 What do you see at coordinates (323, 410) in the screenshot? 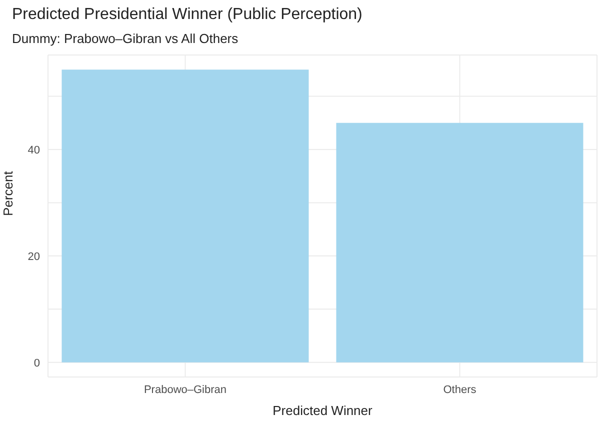
I see `x-axis-title: Predicted Winner` at bounding box center [323, 410].